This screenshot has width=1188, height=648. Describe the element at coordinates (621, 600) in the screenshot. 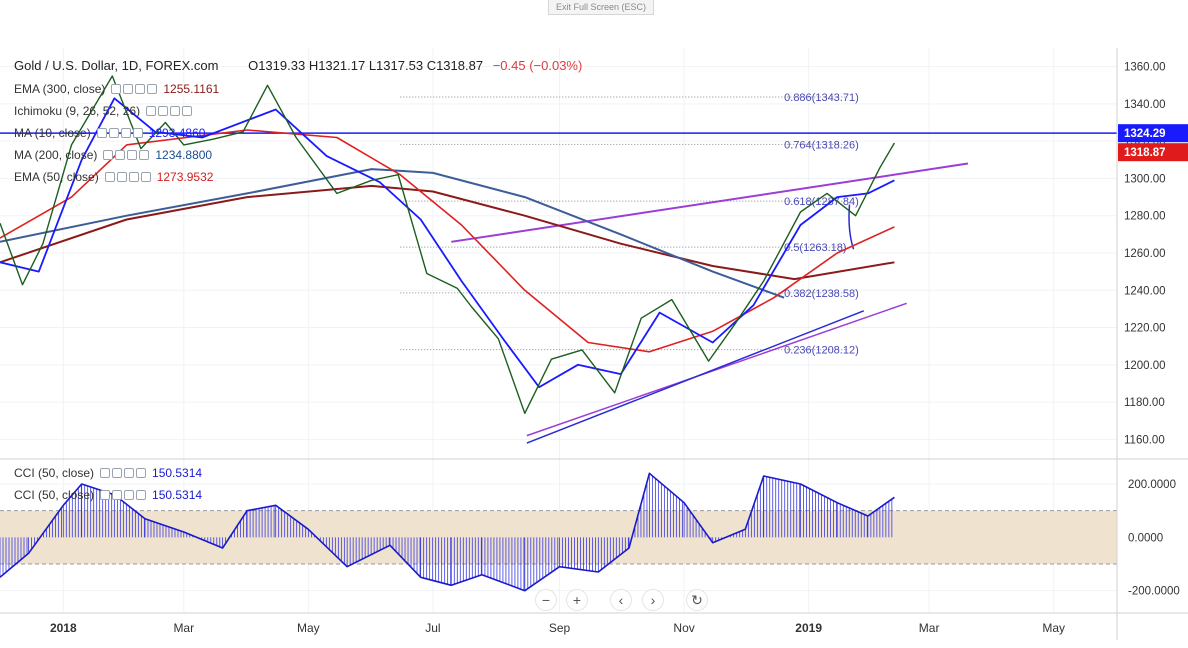

I see `scroll-left-icon: ‹` at that location.